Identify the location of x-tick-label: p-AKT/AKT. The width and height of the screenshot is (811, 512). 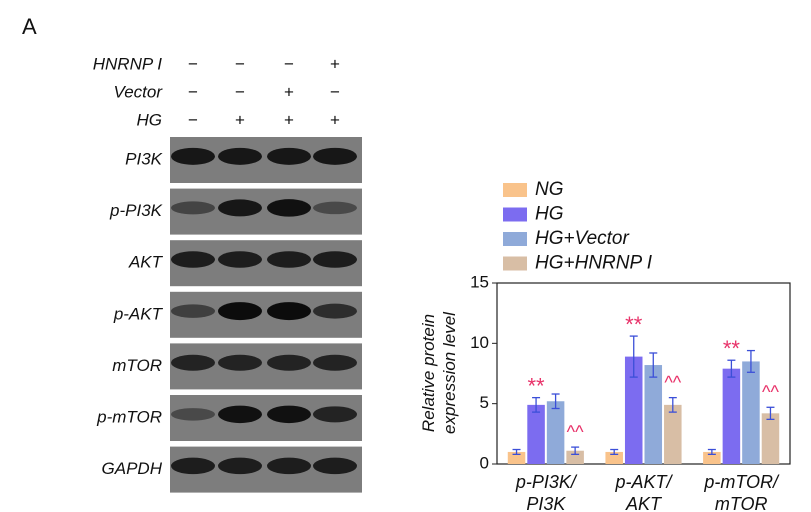
(643, 492).